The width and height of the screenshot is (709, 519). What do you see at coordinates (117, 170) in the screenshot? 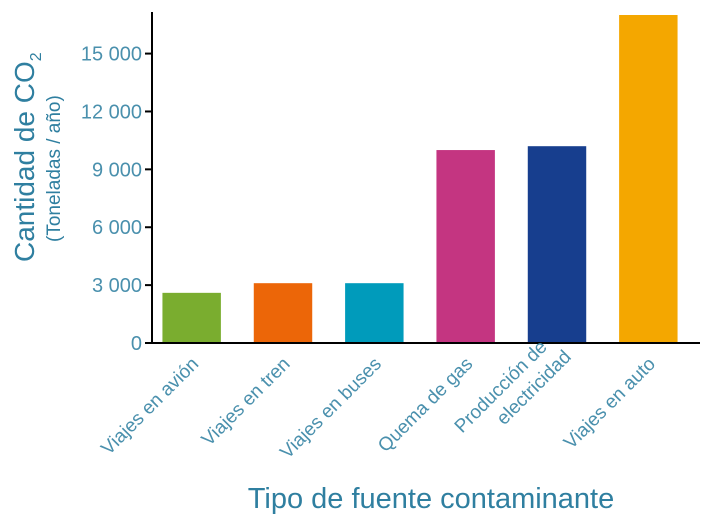
I see `y-tick-label: 9 000` at bounding box center [117, 170].